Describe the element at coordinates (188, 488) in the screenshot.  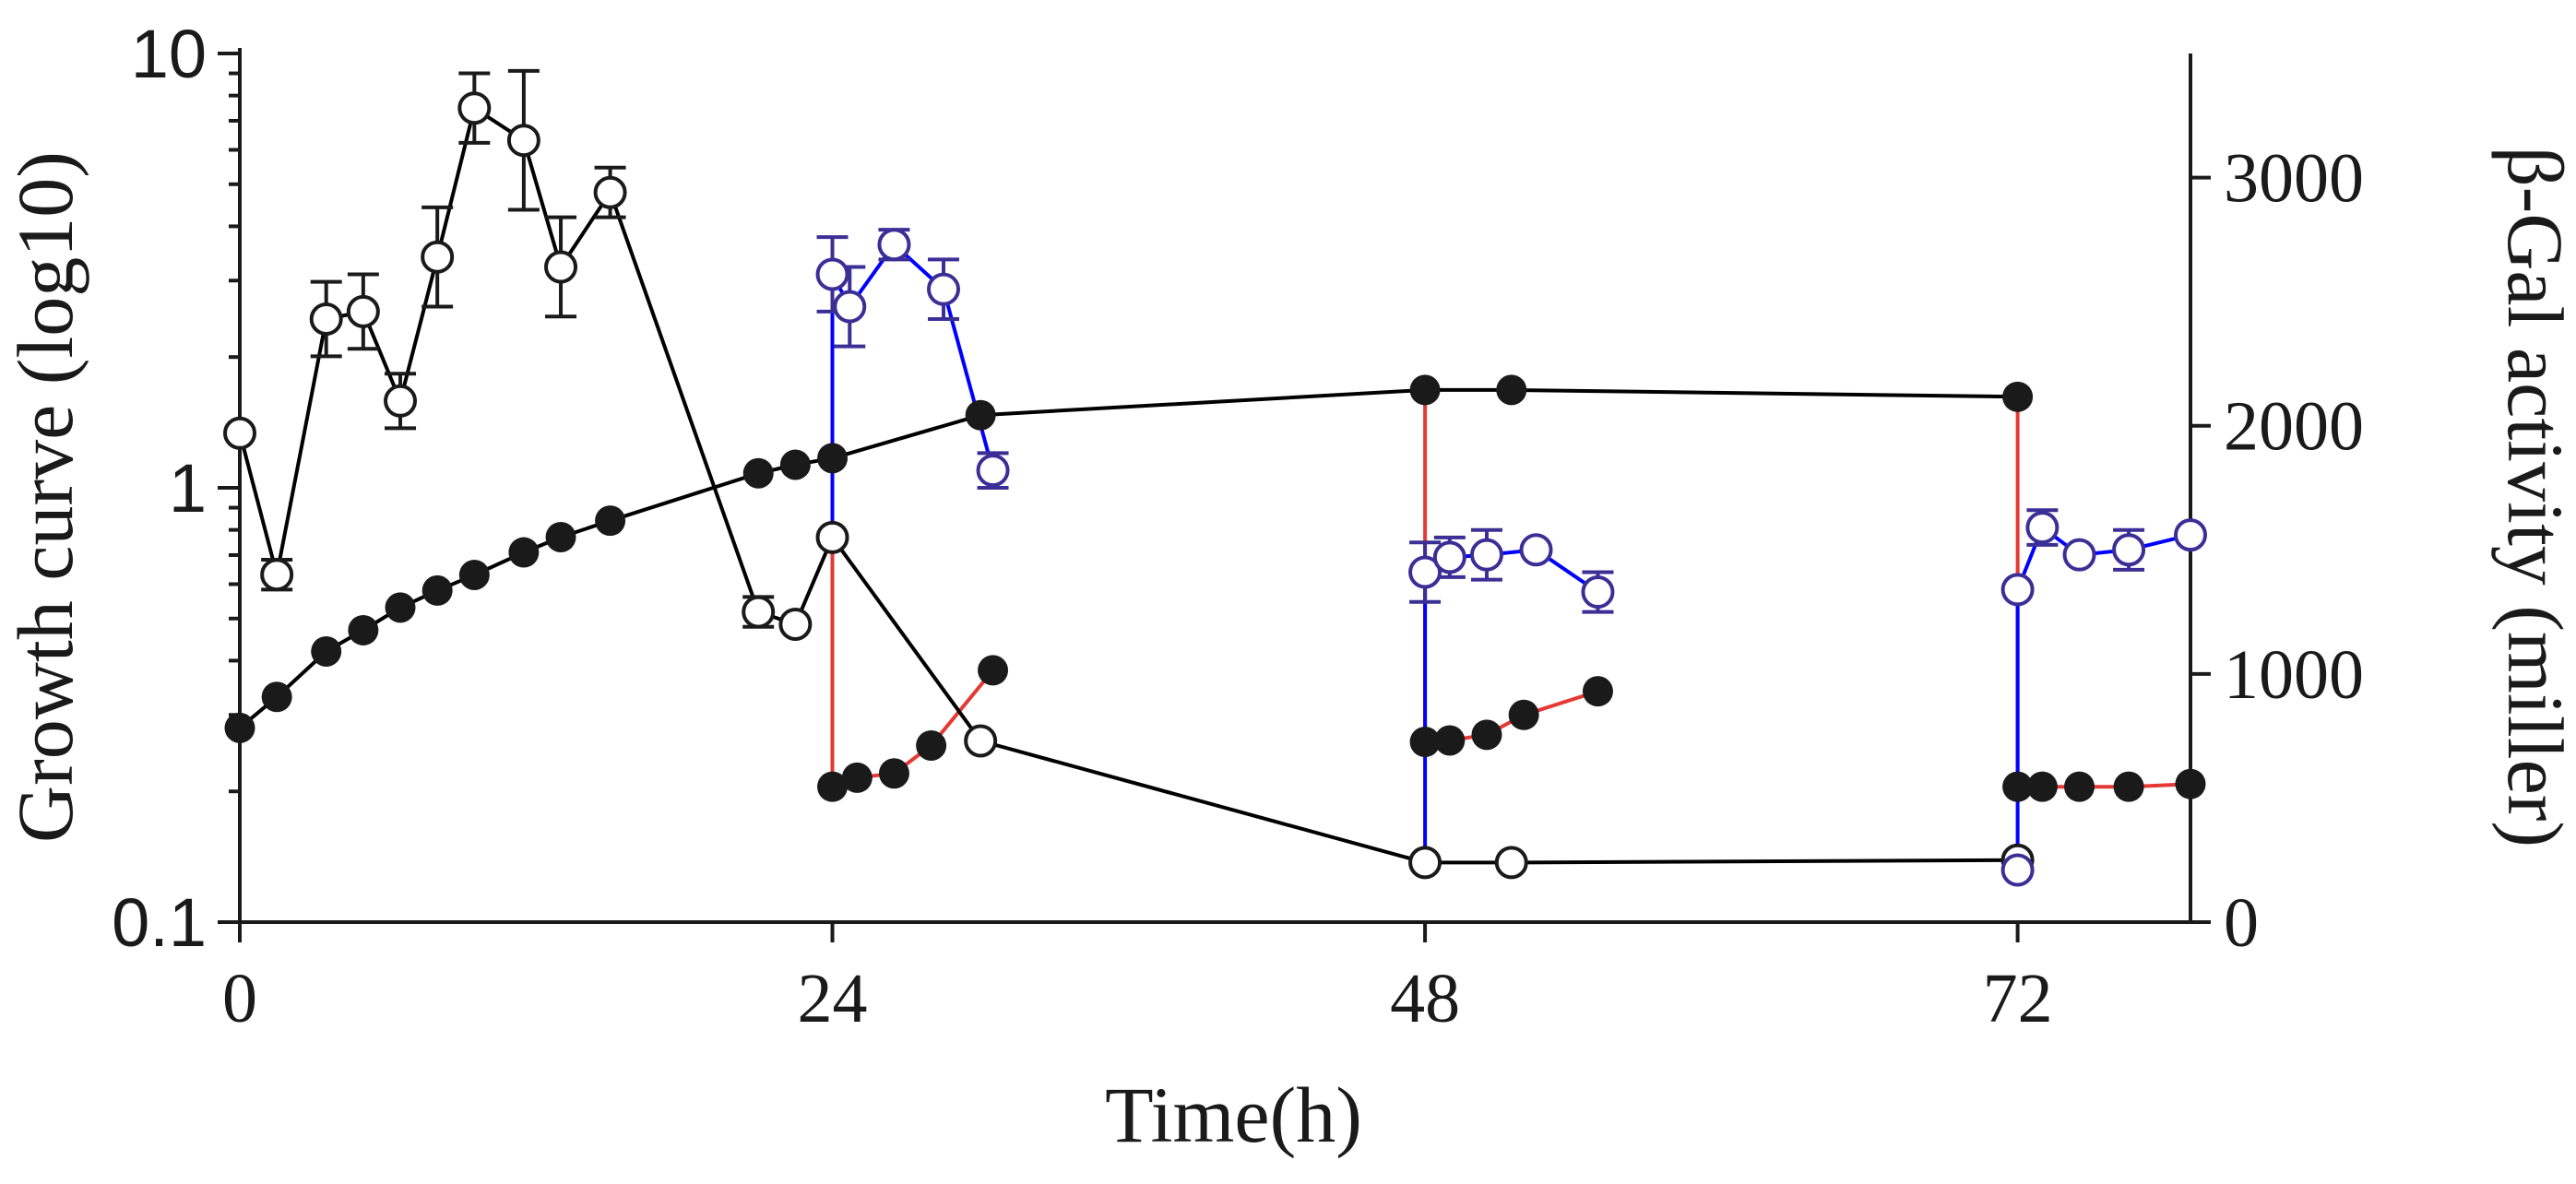
I see `left-y-tick-label: 1` at that location.